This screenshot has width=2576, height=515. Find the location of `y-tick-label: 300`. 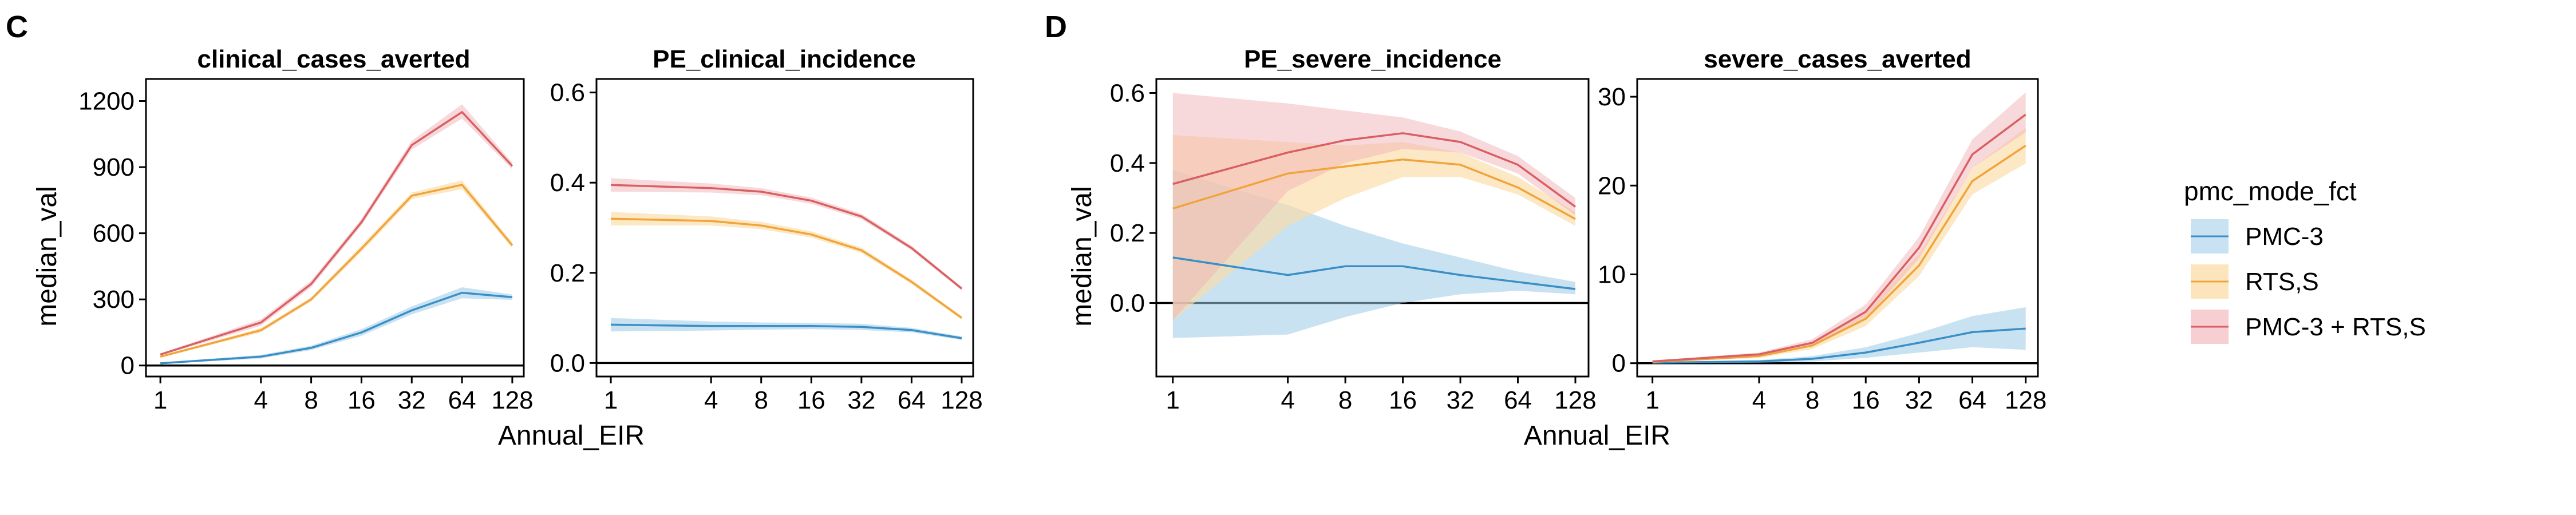

y-tick-label: 300 is located at coordinates (114, 300).